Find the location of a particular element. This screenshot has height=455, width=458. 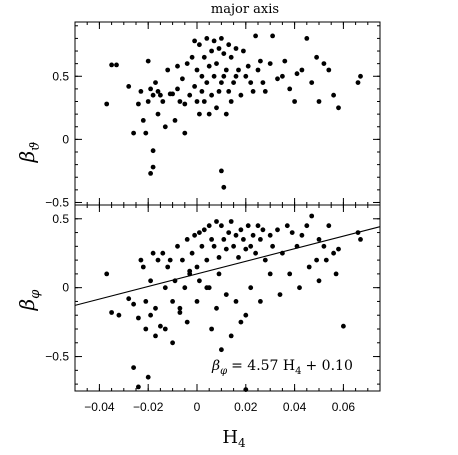

bottom-y-tick-label: −0.5 is located at coordinates (57, 357).